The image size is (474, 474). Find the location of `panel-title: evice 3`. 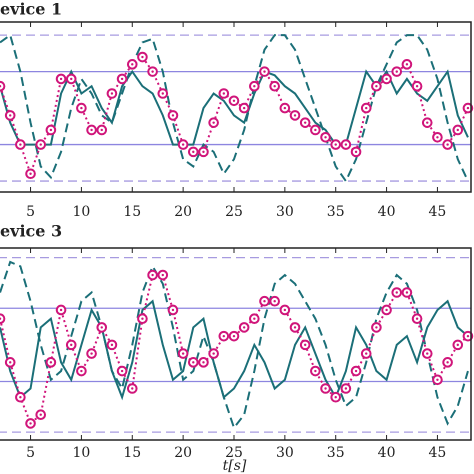

panel-title: evice 3 is located at coordinates (31, 231).